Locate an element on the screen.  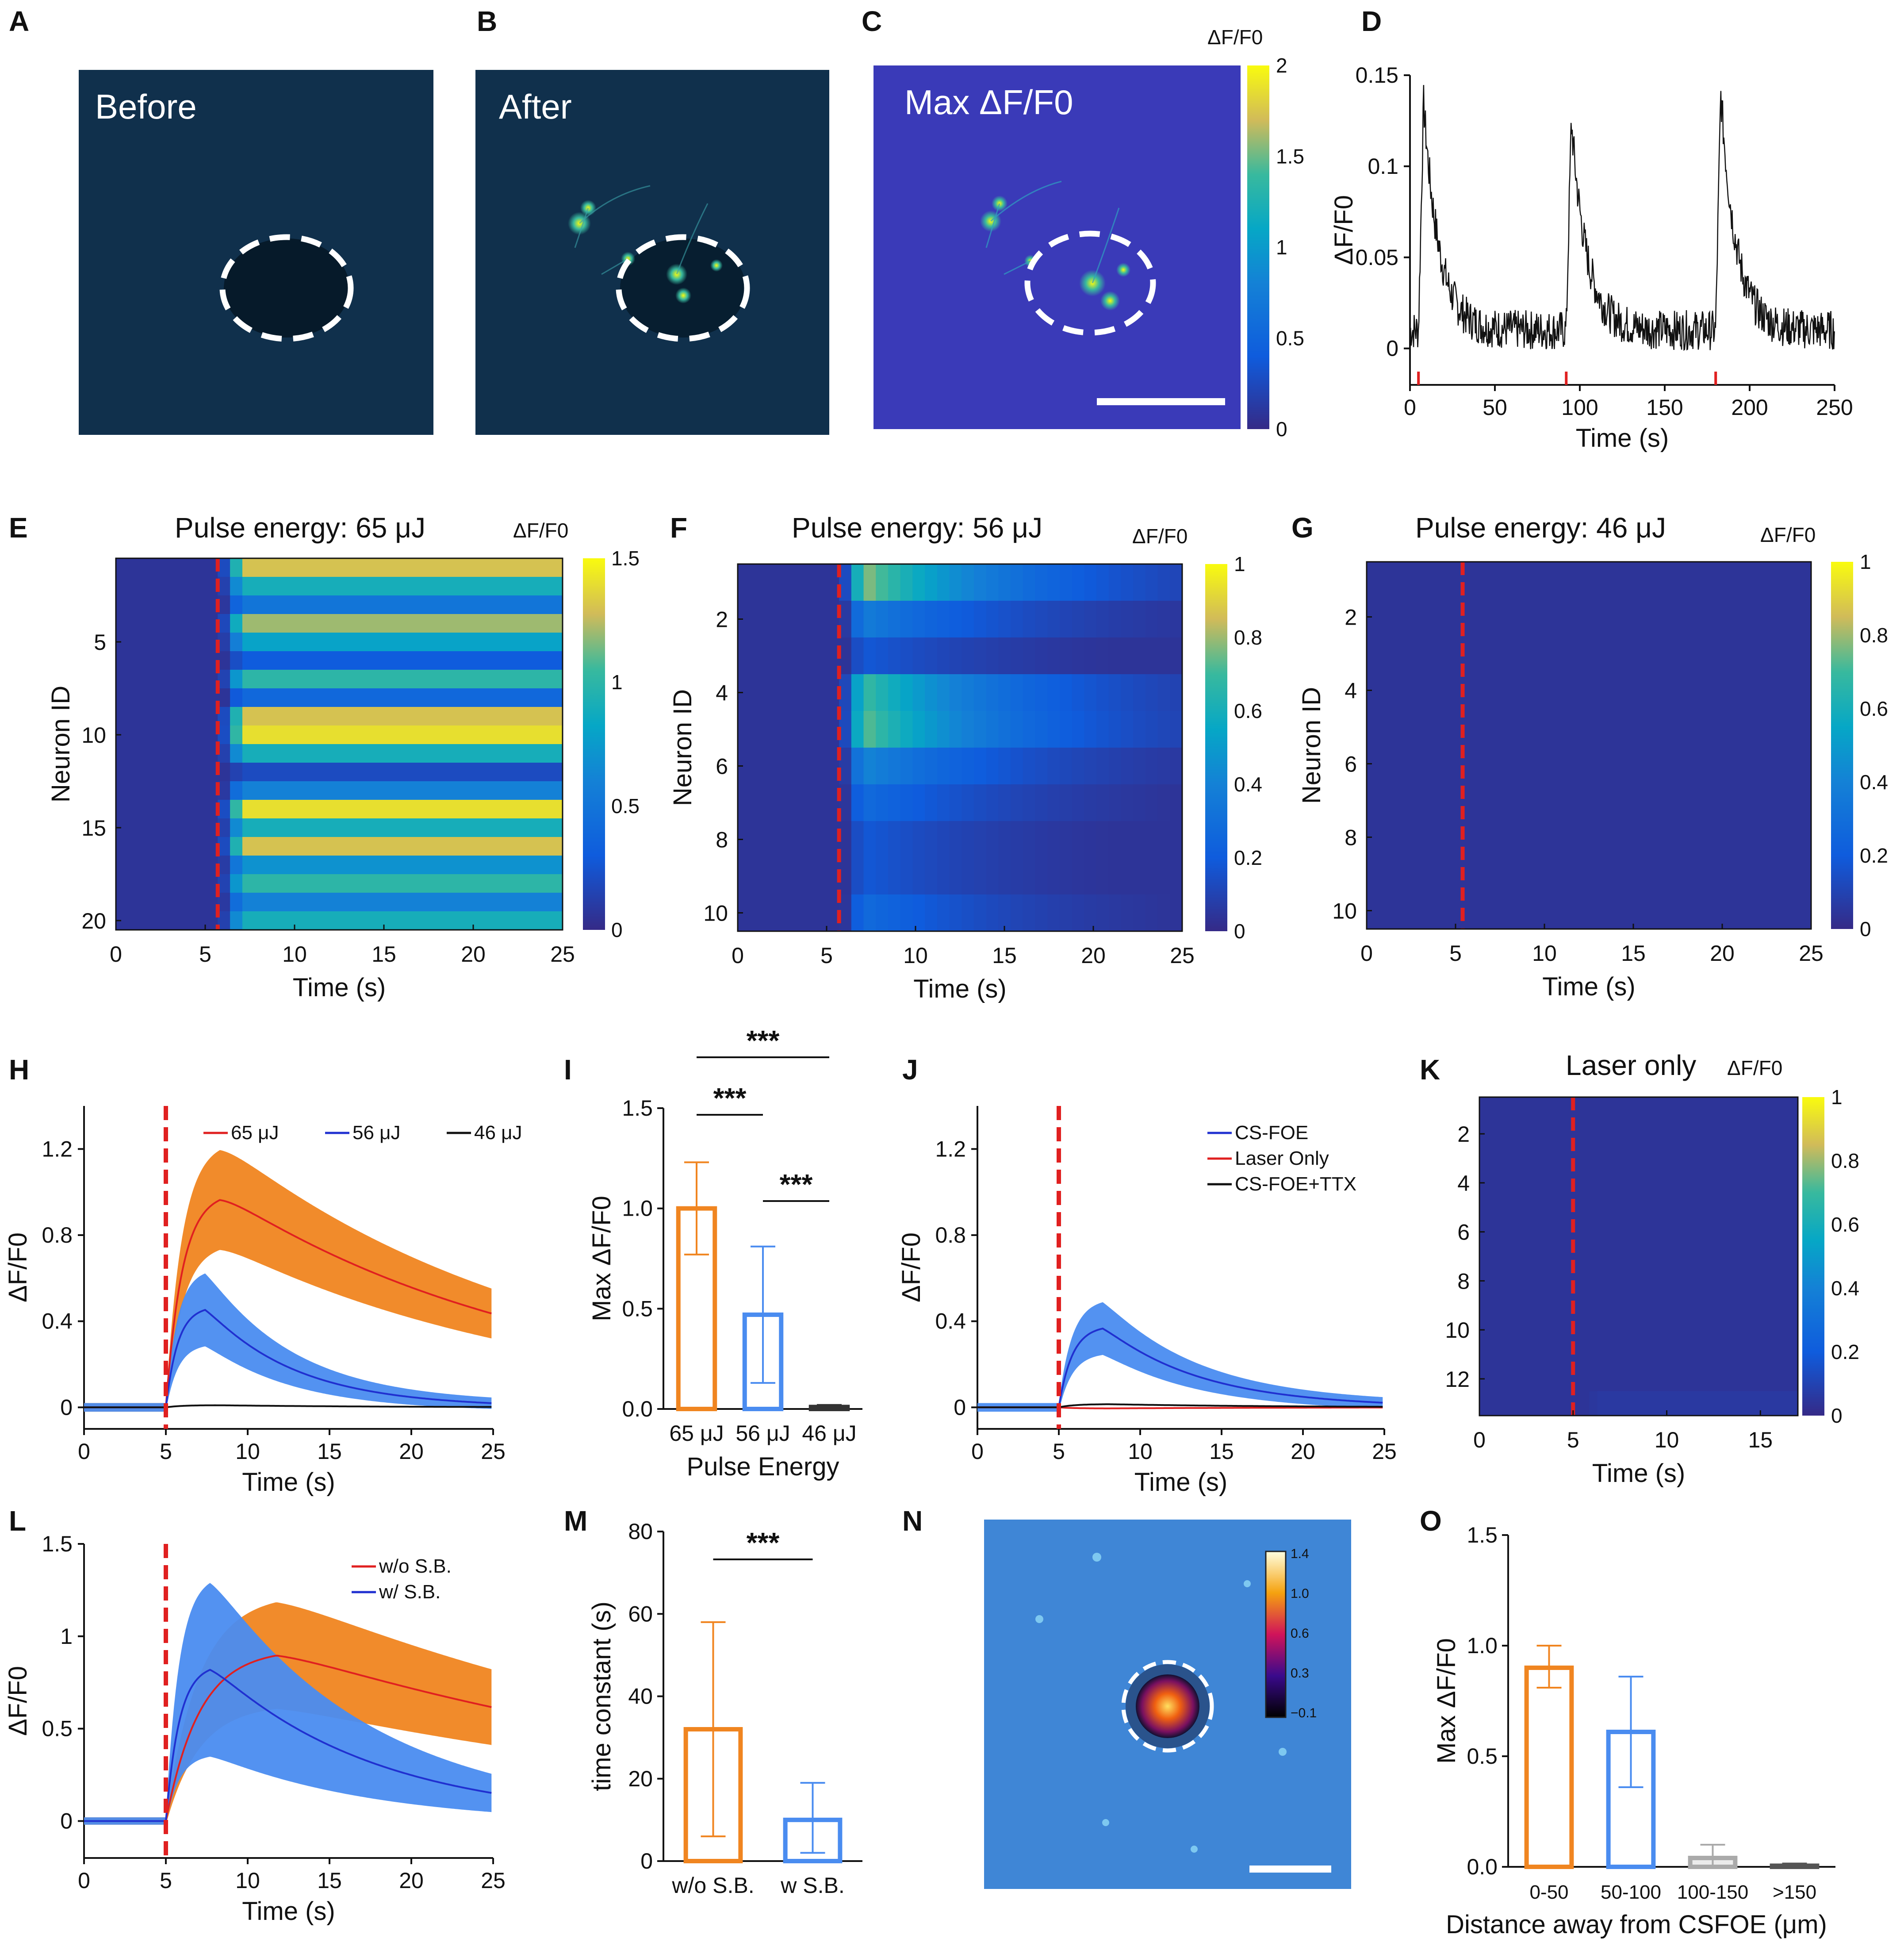
x-tick-label: 15 is located at coordinates (1633, 954).